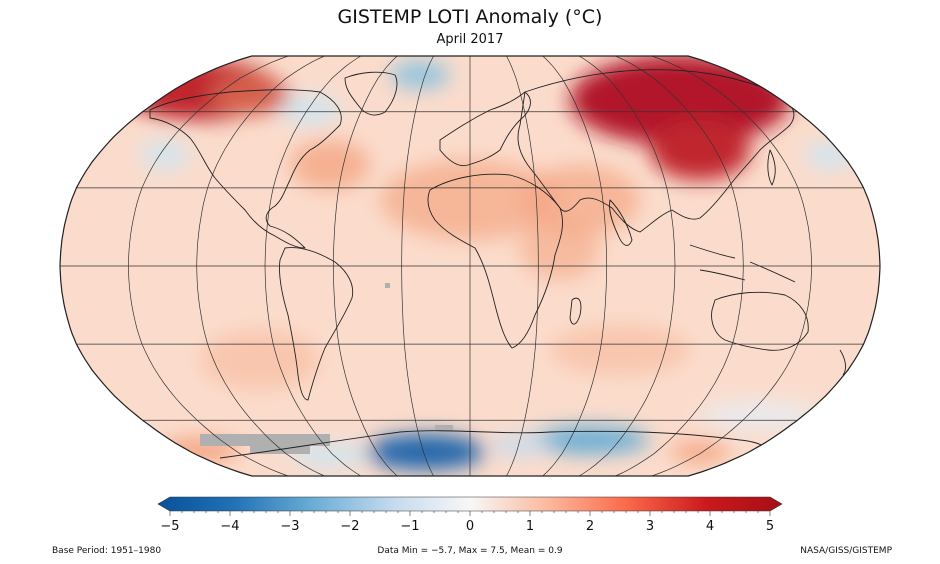 This screenshot has width=940, height=564. Describe the element at coordinates (590, 526) in the screenshot. I see `colorbar-tick-label: 2` at that location.